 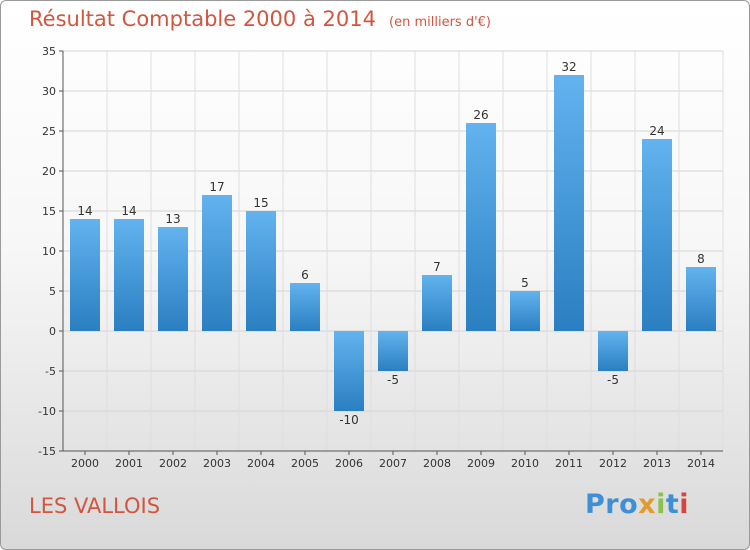 I want to click on y-tick-label: 20, so click(x=49, y=171).